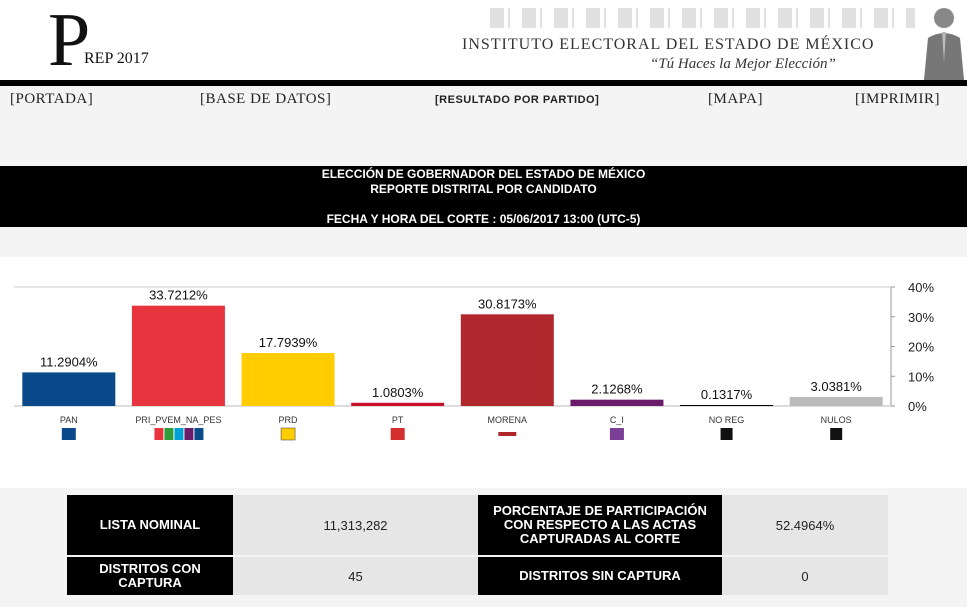  What do you see at coordinates (398, 392) in the screenshot?
I see `bar-value-label: 1.0803%` at bounding box center [398, 392].